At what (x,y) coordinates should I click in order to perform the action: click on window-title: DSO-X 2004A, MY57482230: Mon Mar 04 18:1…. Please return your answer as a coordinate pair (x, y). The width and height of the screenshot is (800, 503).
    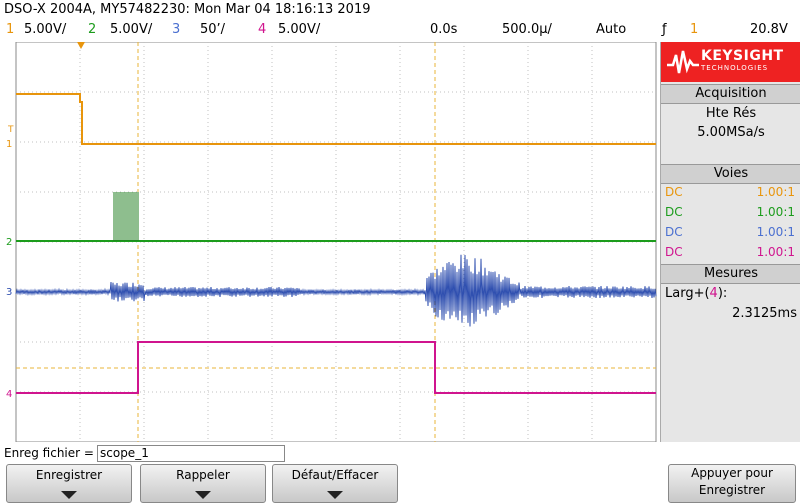
    Looking at the image, I should click on (187, 9).